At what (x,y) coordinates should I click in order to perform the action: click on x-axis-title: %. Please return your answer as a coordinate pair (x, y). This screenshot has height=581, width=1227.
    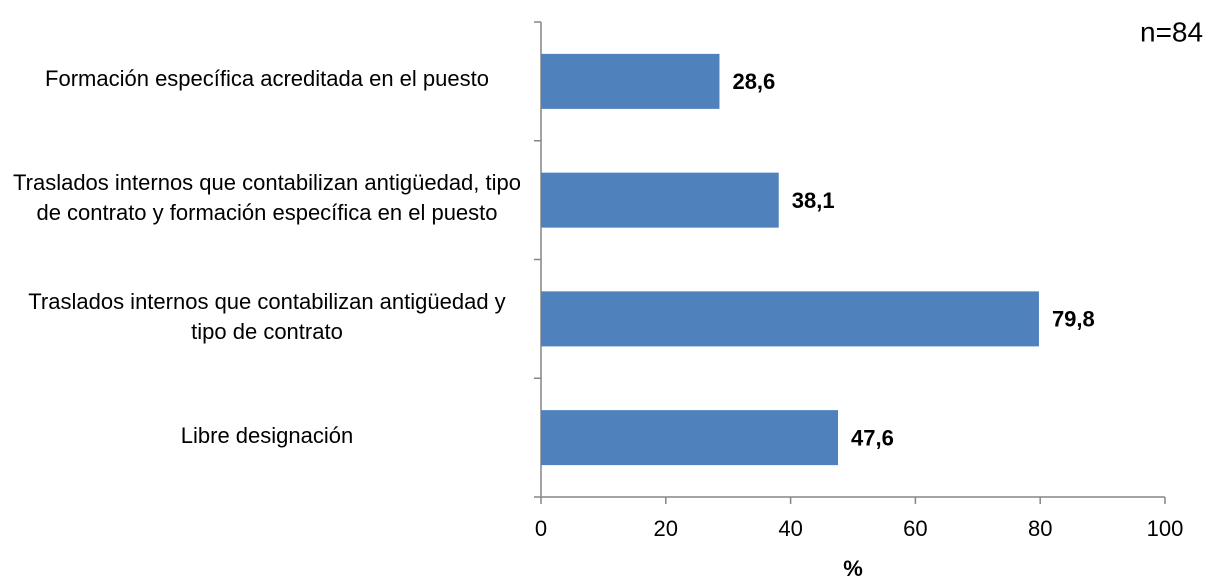
    Looking at the image, I should click on (853, 568).